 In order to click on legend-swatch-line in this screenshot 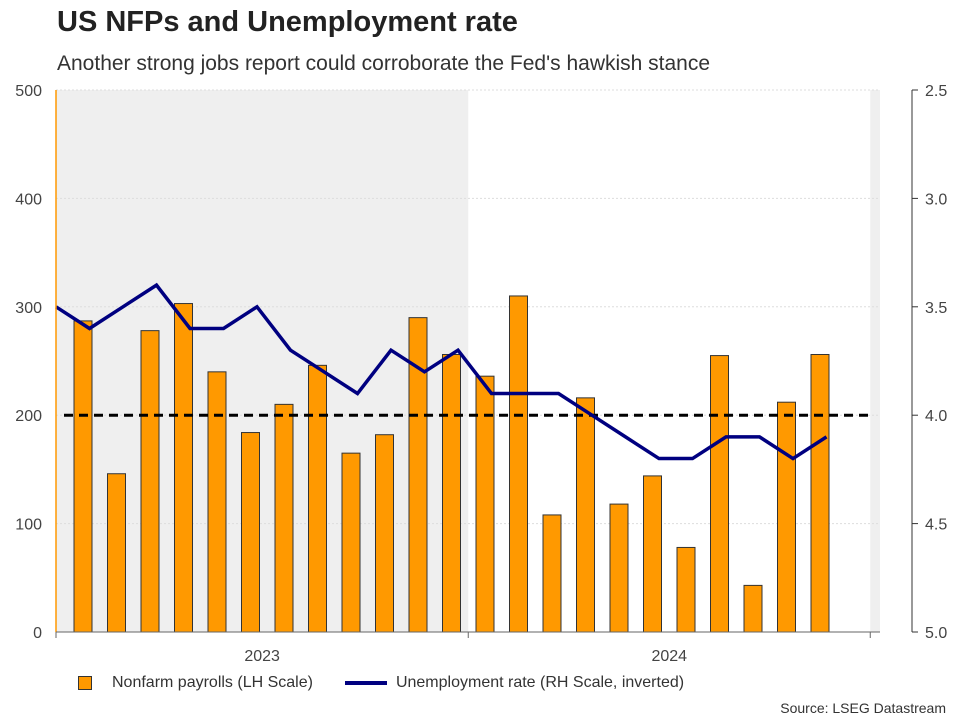, I will do `click(365, 683)`.